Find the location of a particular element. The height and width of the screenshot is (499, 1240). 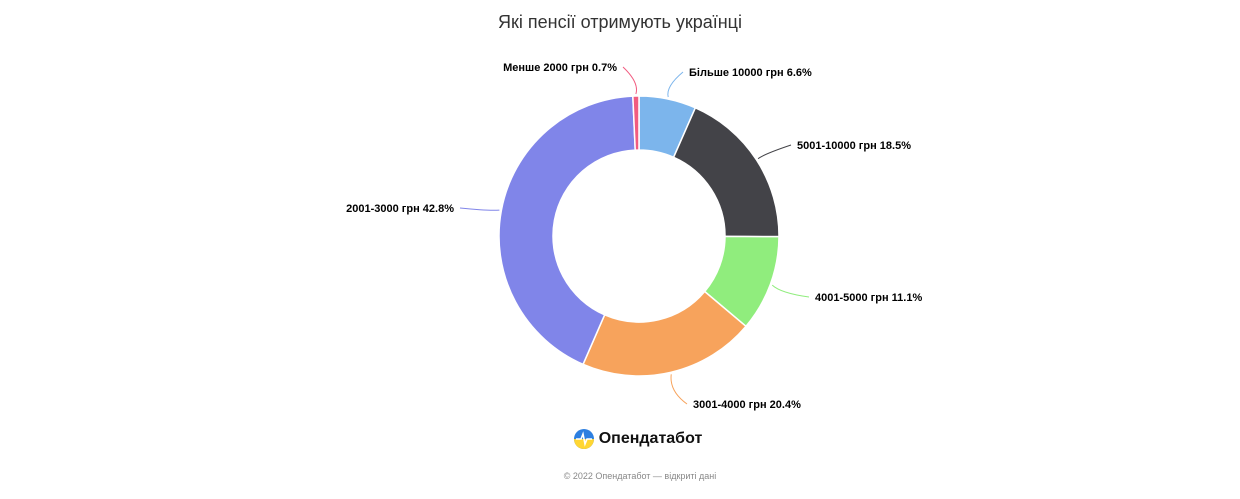

slice-label: 2001-3000 грн 42.8% is located at coordinates (400, 209).